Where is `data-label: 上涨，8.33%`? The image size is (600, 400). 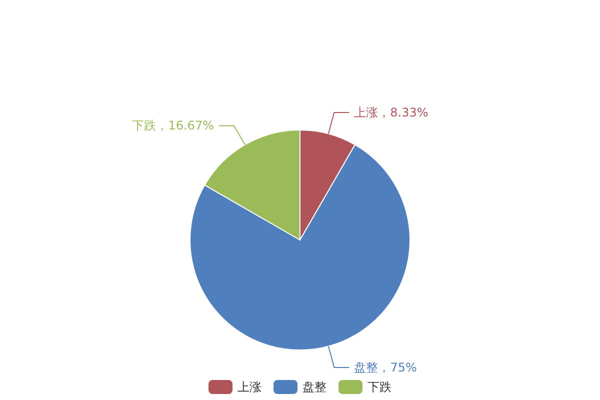 data-label: 上涨，8.33% is located at coordinates (391, 112).